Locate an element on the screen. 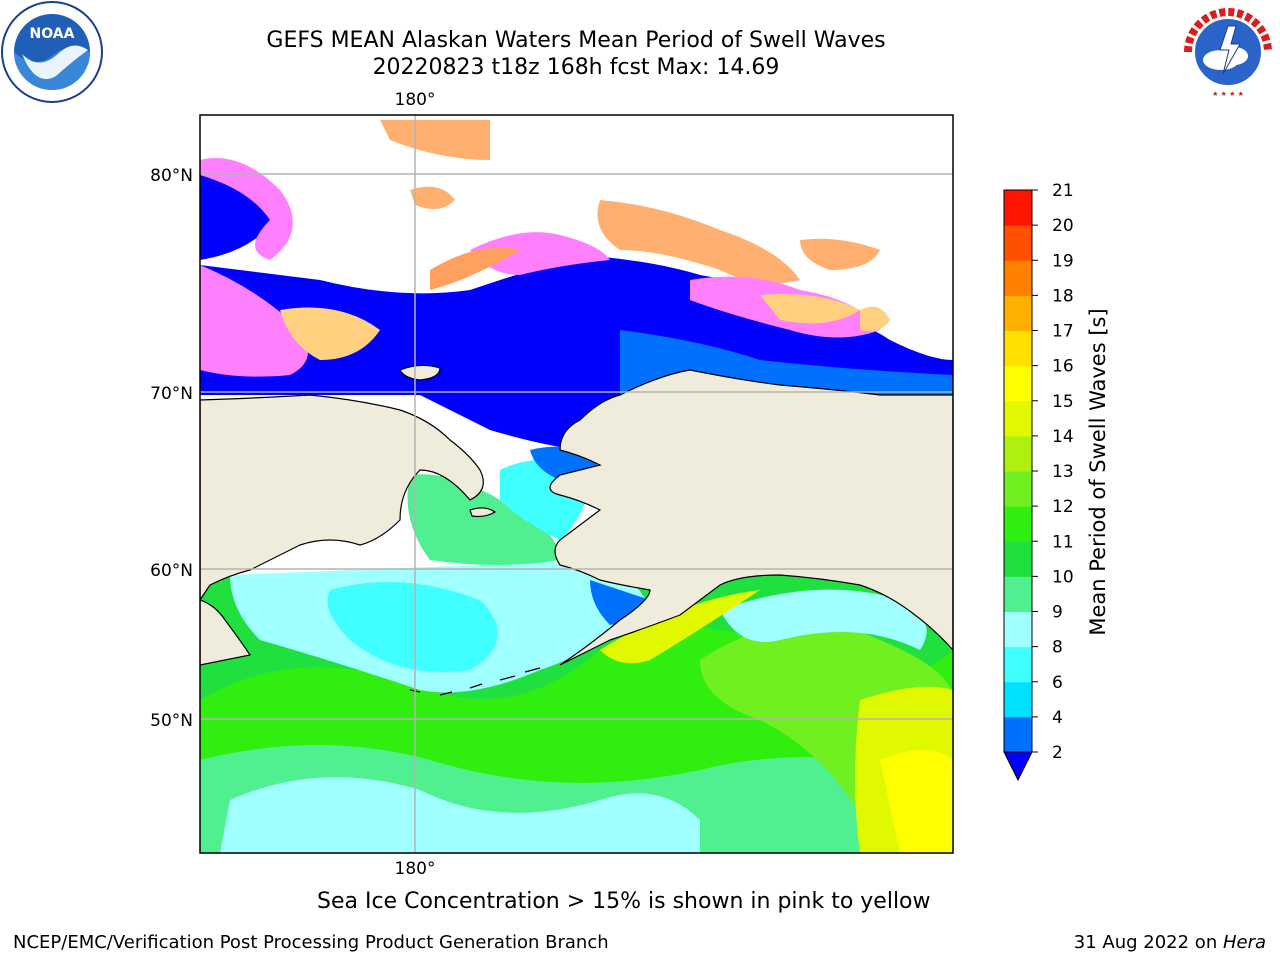  st-lawrence-island is located at coordinates (483, 512).